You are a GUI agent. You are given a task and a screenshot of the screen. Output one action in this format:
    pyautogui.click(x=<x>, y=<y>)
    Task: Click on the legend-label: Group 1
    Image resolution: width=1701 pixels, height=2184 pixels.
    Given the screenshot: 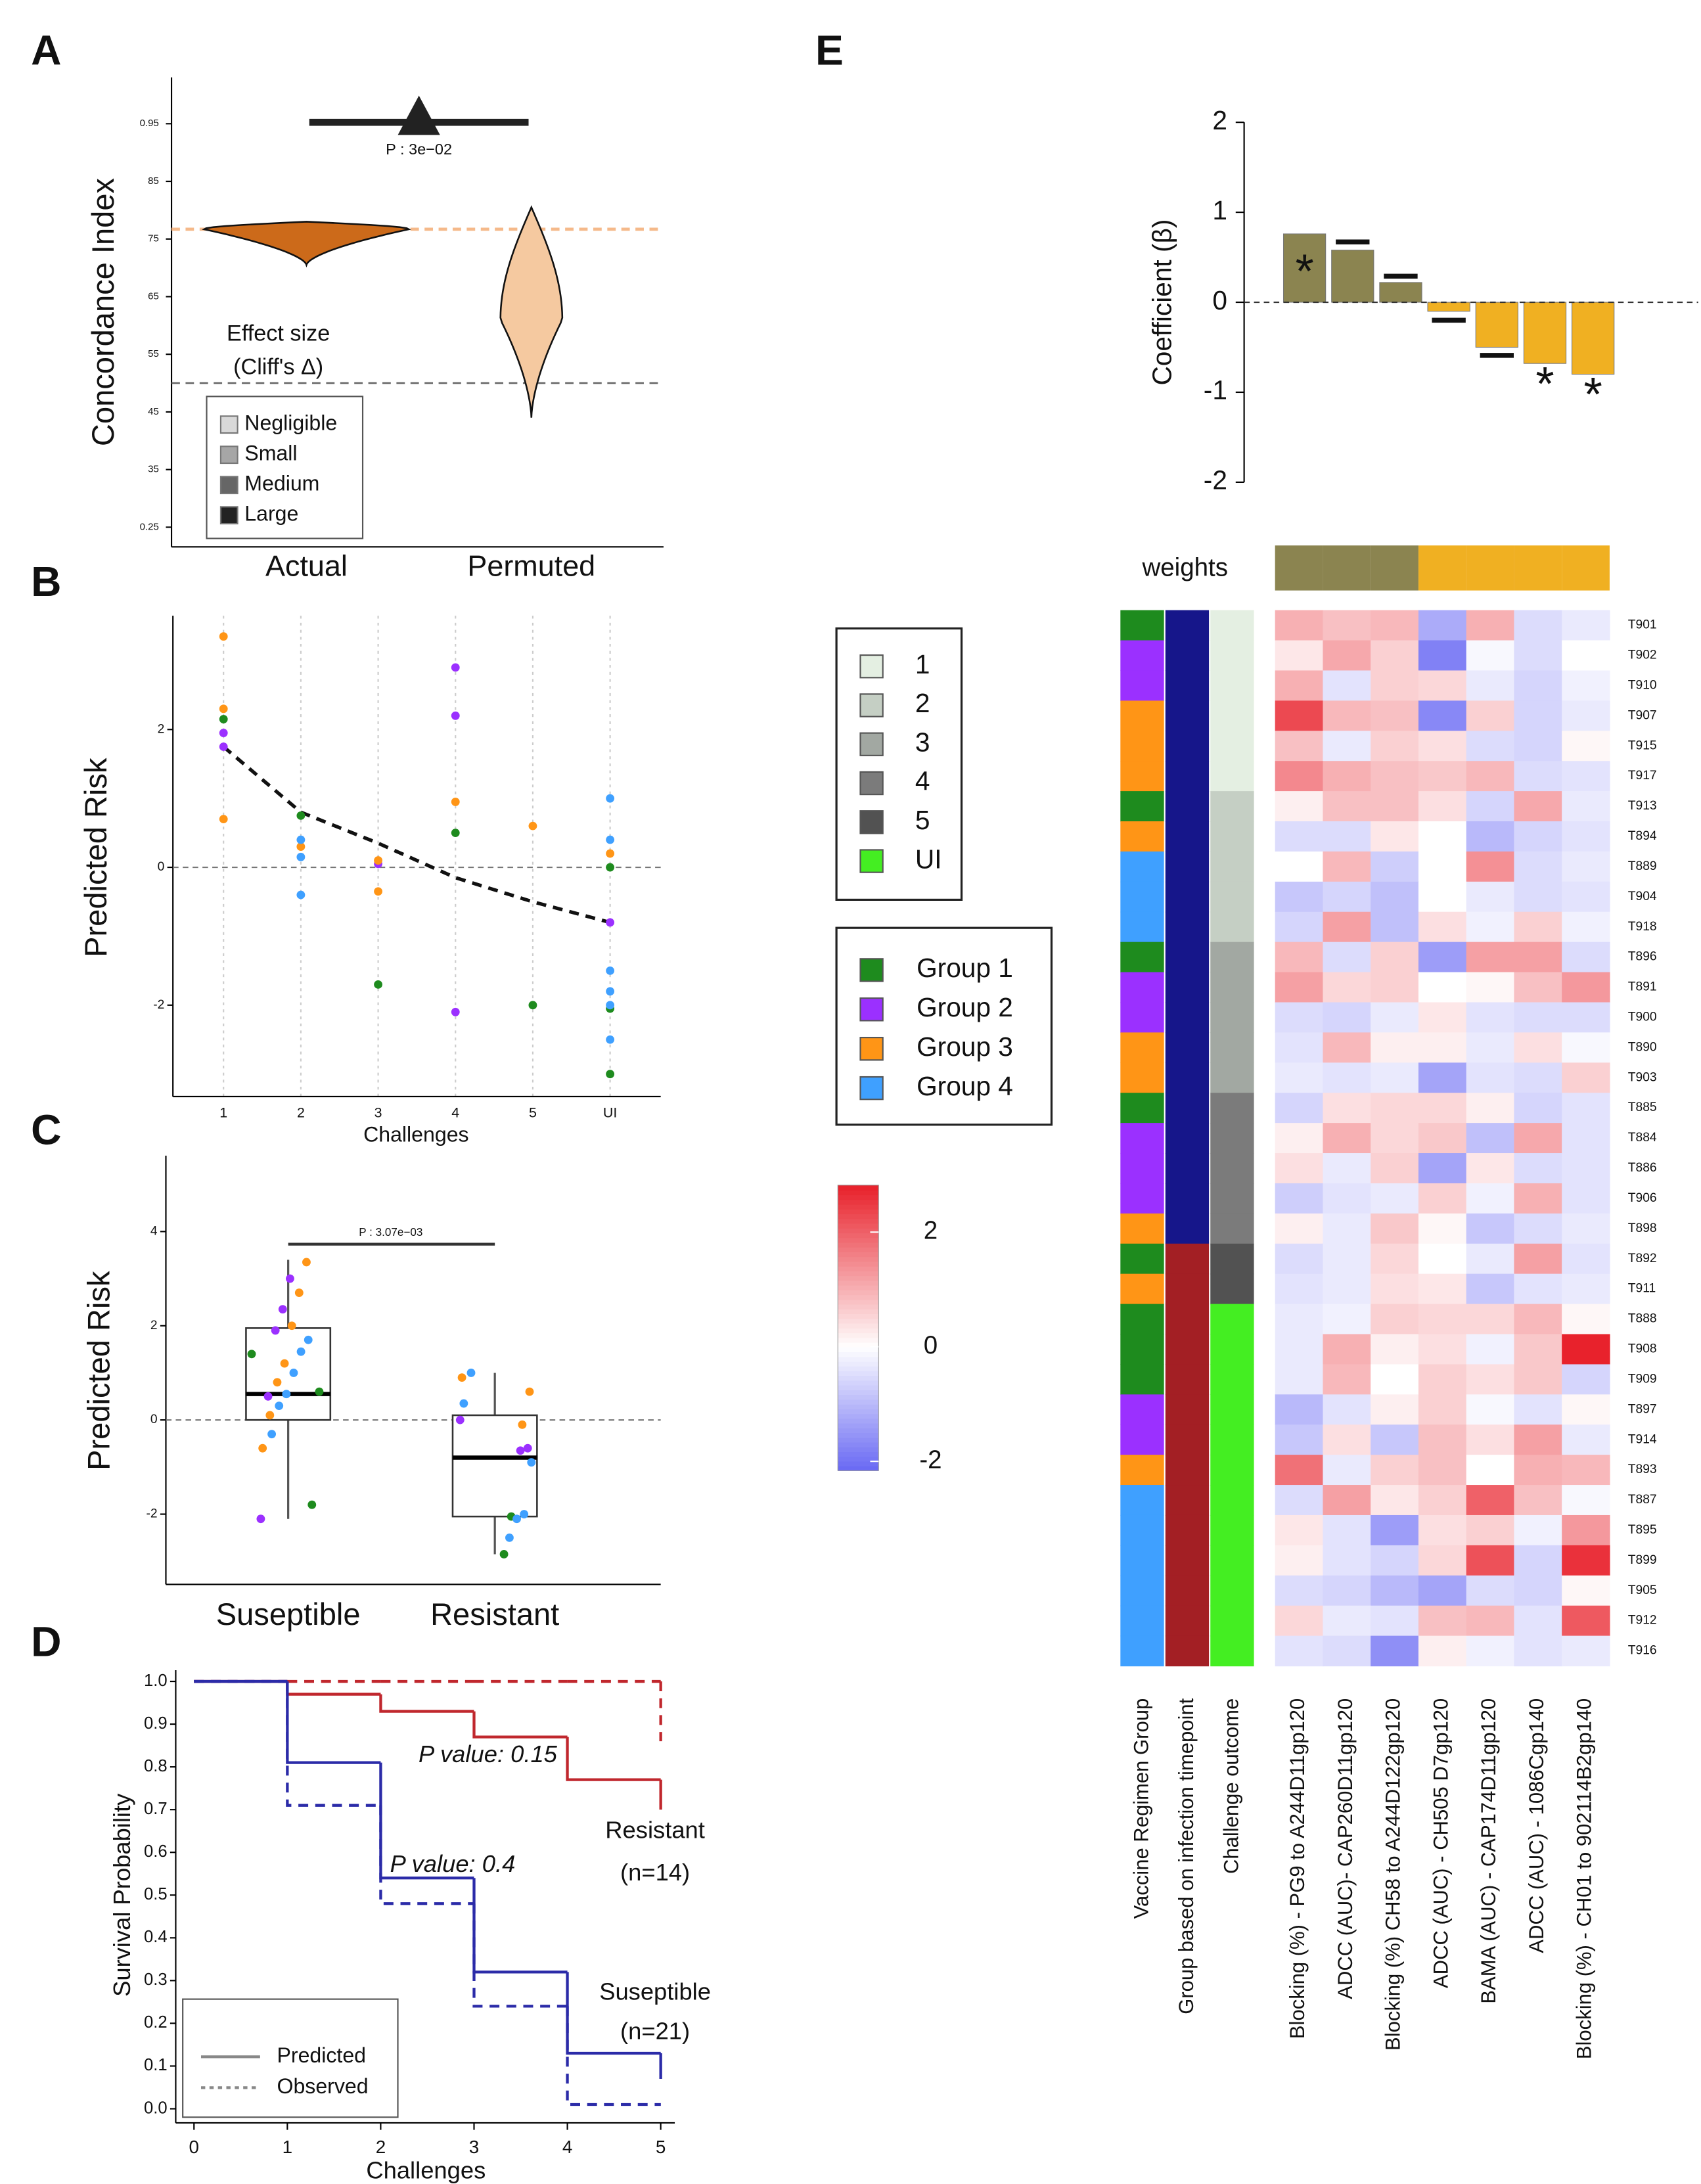 What is the action you would take?
    pyautogui.click(x=965, y=968)
    